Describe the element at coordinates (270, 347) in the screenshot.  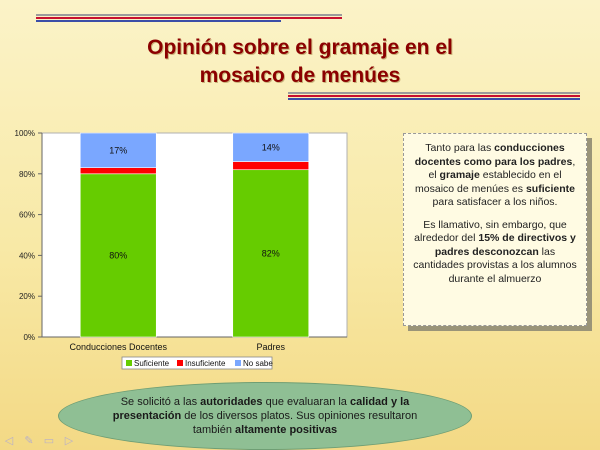
I see `x-category-label: Padres` at that location.